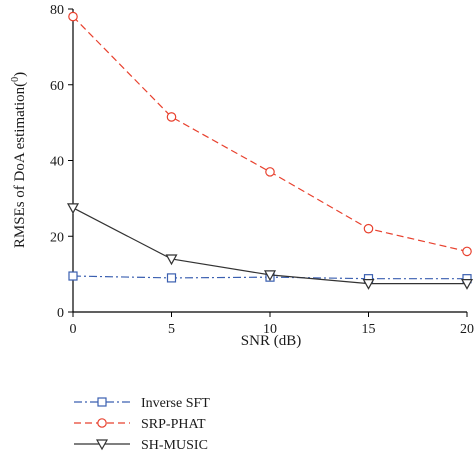  What do you see at coordinates (57, 10) in the screenshot?
I see `y-tick-label: 80` at bounding box center [57, 10].